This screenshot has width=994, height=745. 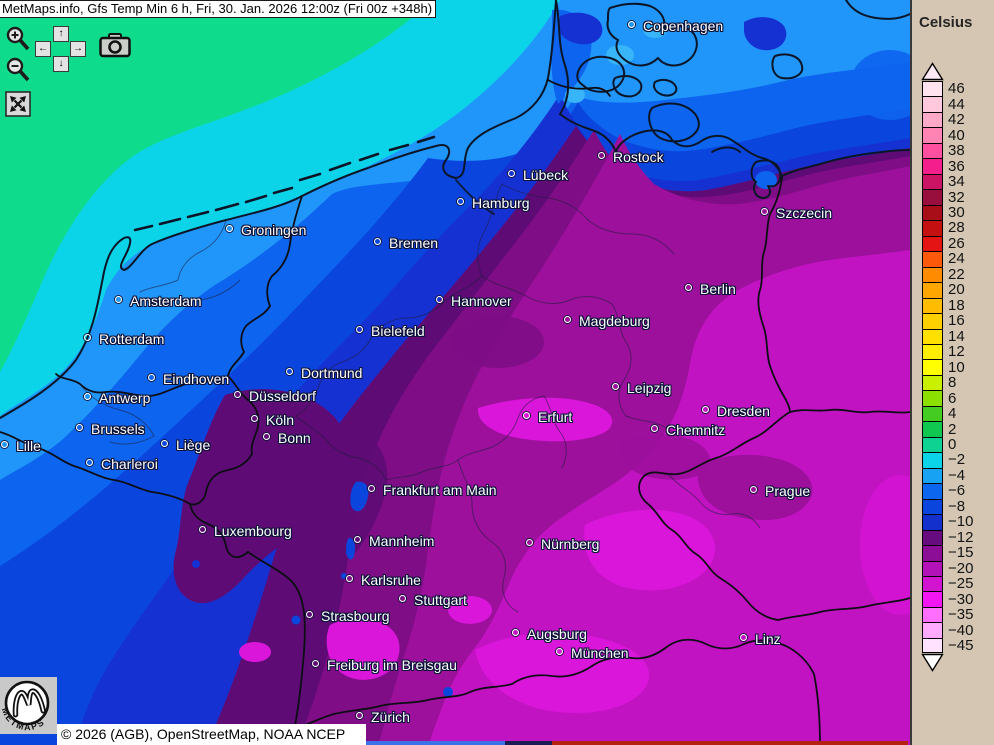 What do you see at coordinates (952, 429) in the screenshot?
I see `legend-value-label: 2` at bounding box center [952, 429].